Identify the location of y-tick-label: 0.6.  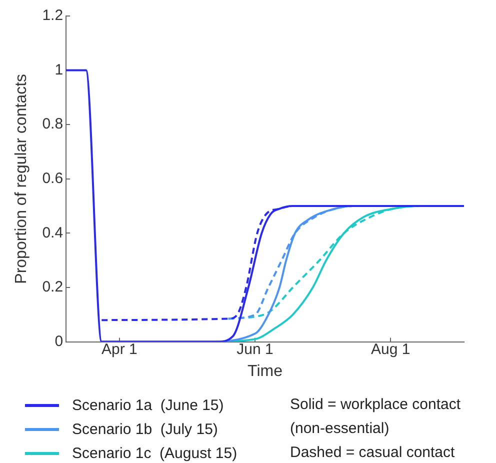
(53, 179).